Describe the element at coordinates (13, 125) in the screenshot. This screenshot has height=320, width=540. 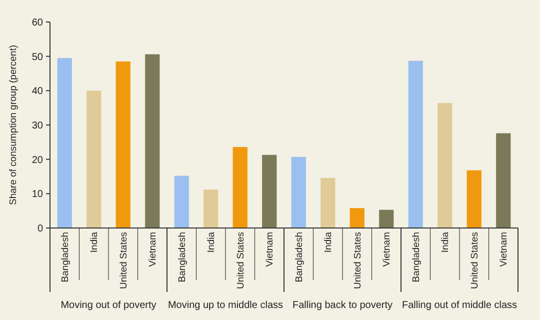
I see `y-axis-title: Share of consumption group (percent)` at that location.